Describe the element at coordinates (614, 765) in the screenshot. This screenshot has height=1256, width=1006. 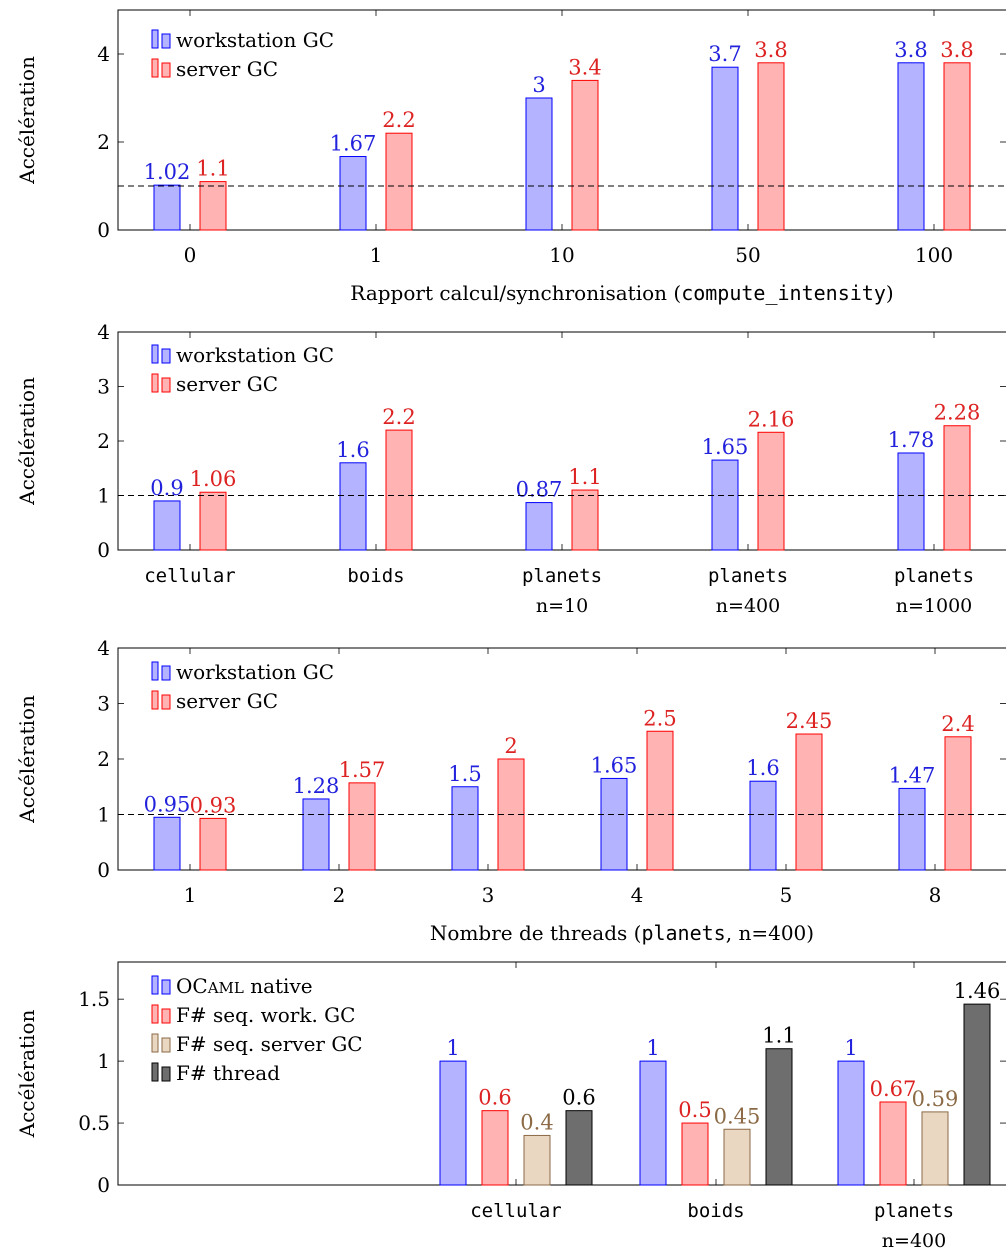
I see `data-label: 1.65` at that location.